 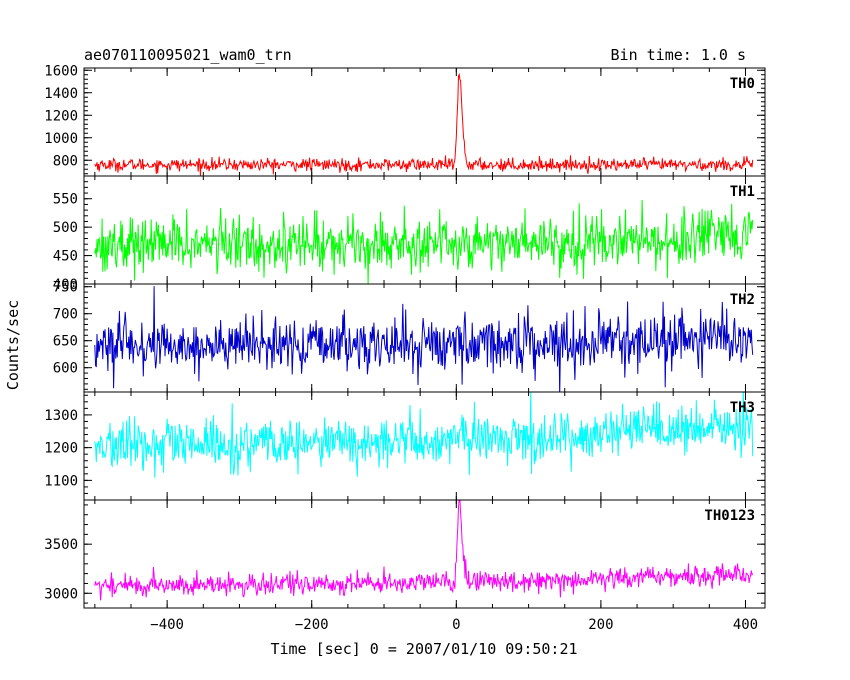 What do you see at coordinates (678, 55) in the screenshot?
I see `bin-time-label: Bin time: 1.0 s` at bounding box center [678, 55].